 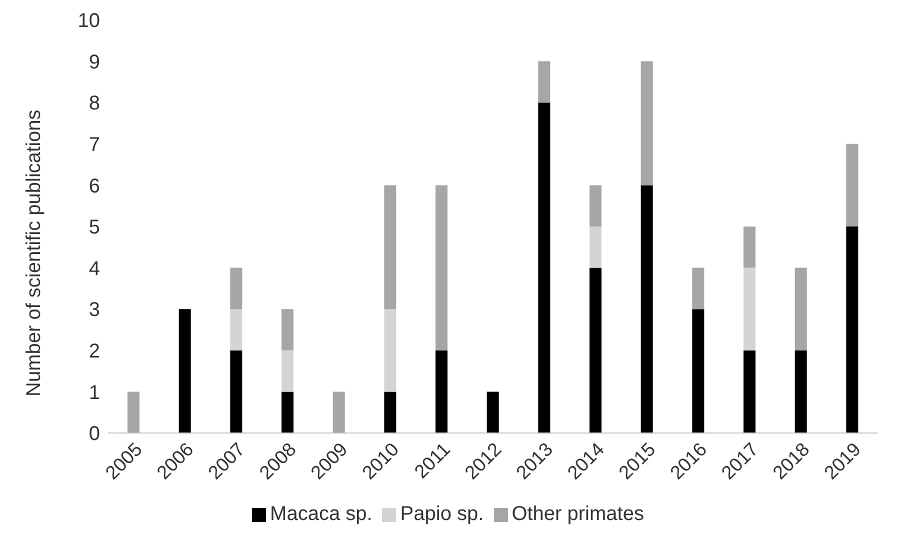 What do you see at coordinates (94, 186) in the screenshot?
I see `y-tick-label: 6` at bounding box center [94, 186].